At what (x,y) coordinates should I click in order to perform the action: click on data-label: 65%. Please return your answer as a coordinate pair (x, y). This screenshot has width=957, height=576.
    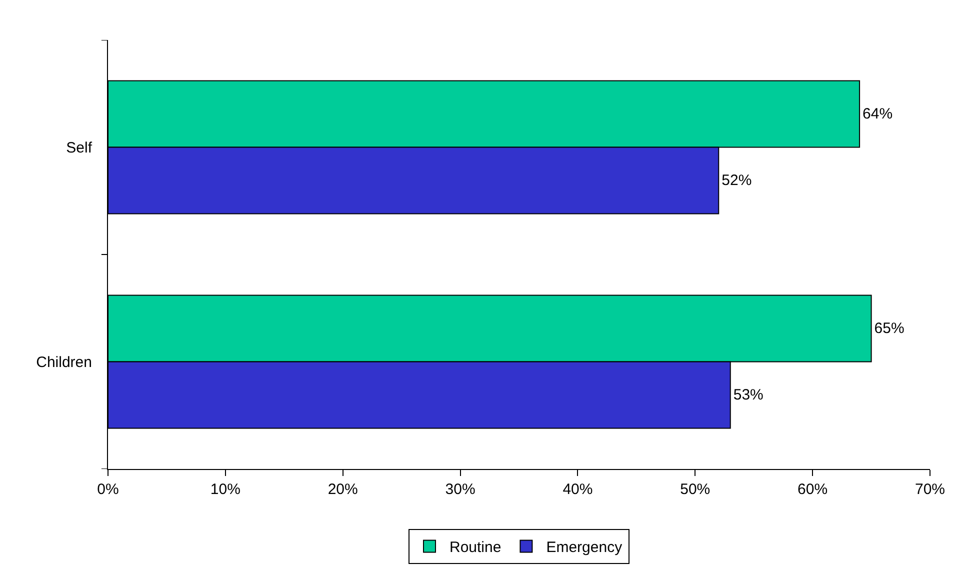
    Looking at the image, I should click on (889, 329).